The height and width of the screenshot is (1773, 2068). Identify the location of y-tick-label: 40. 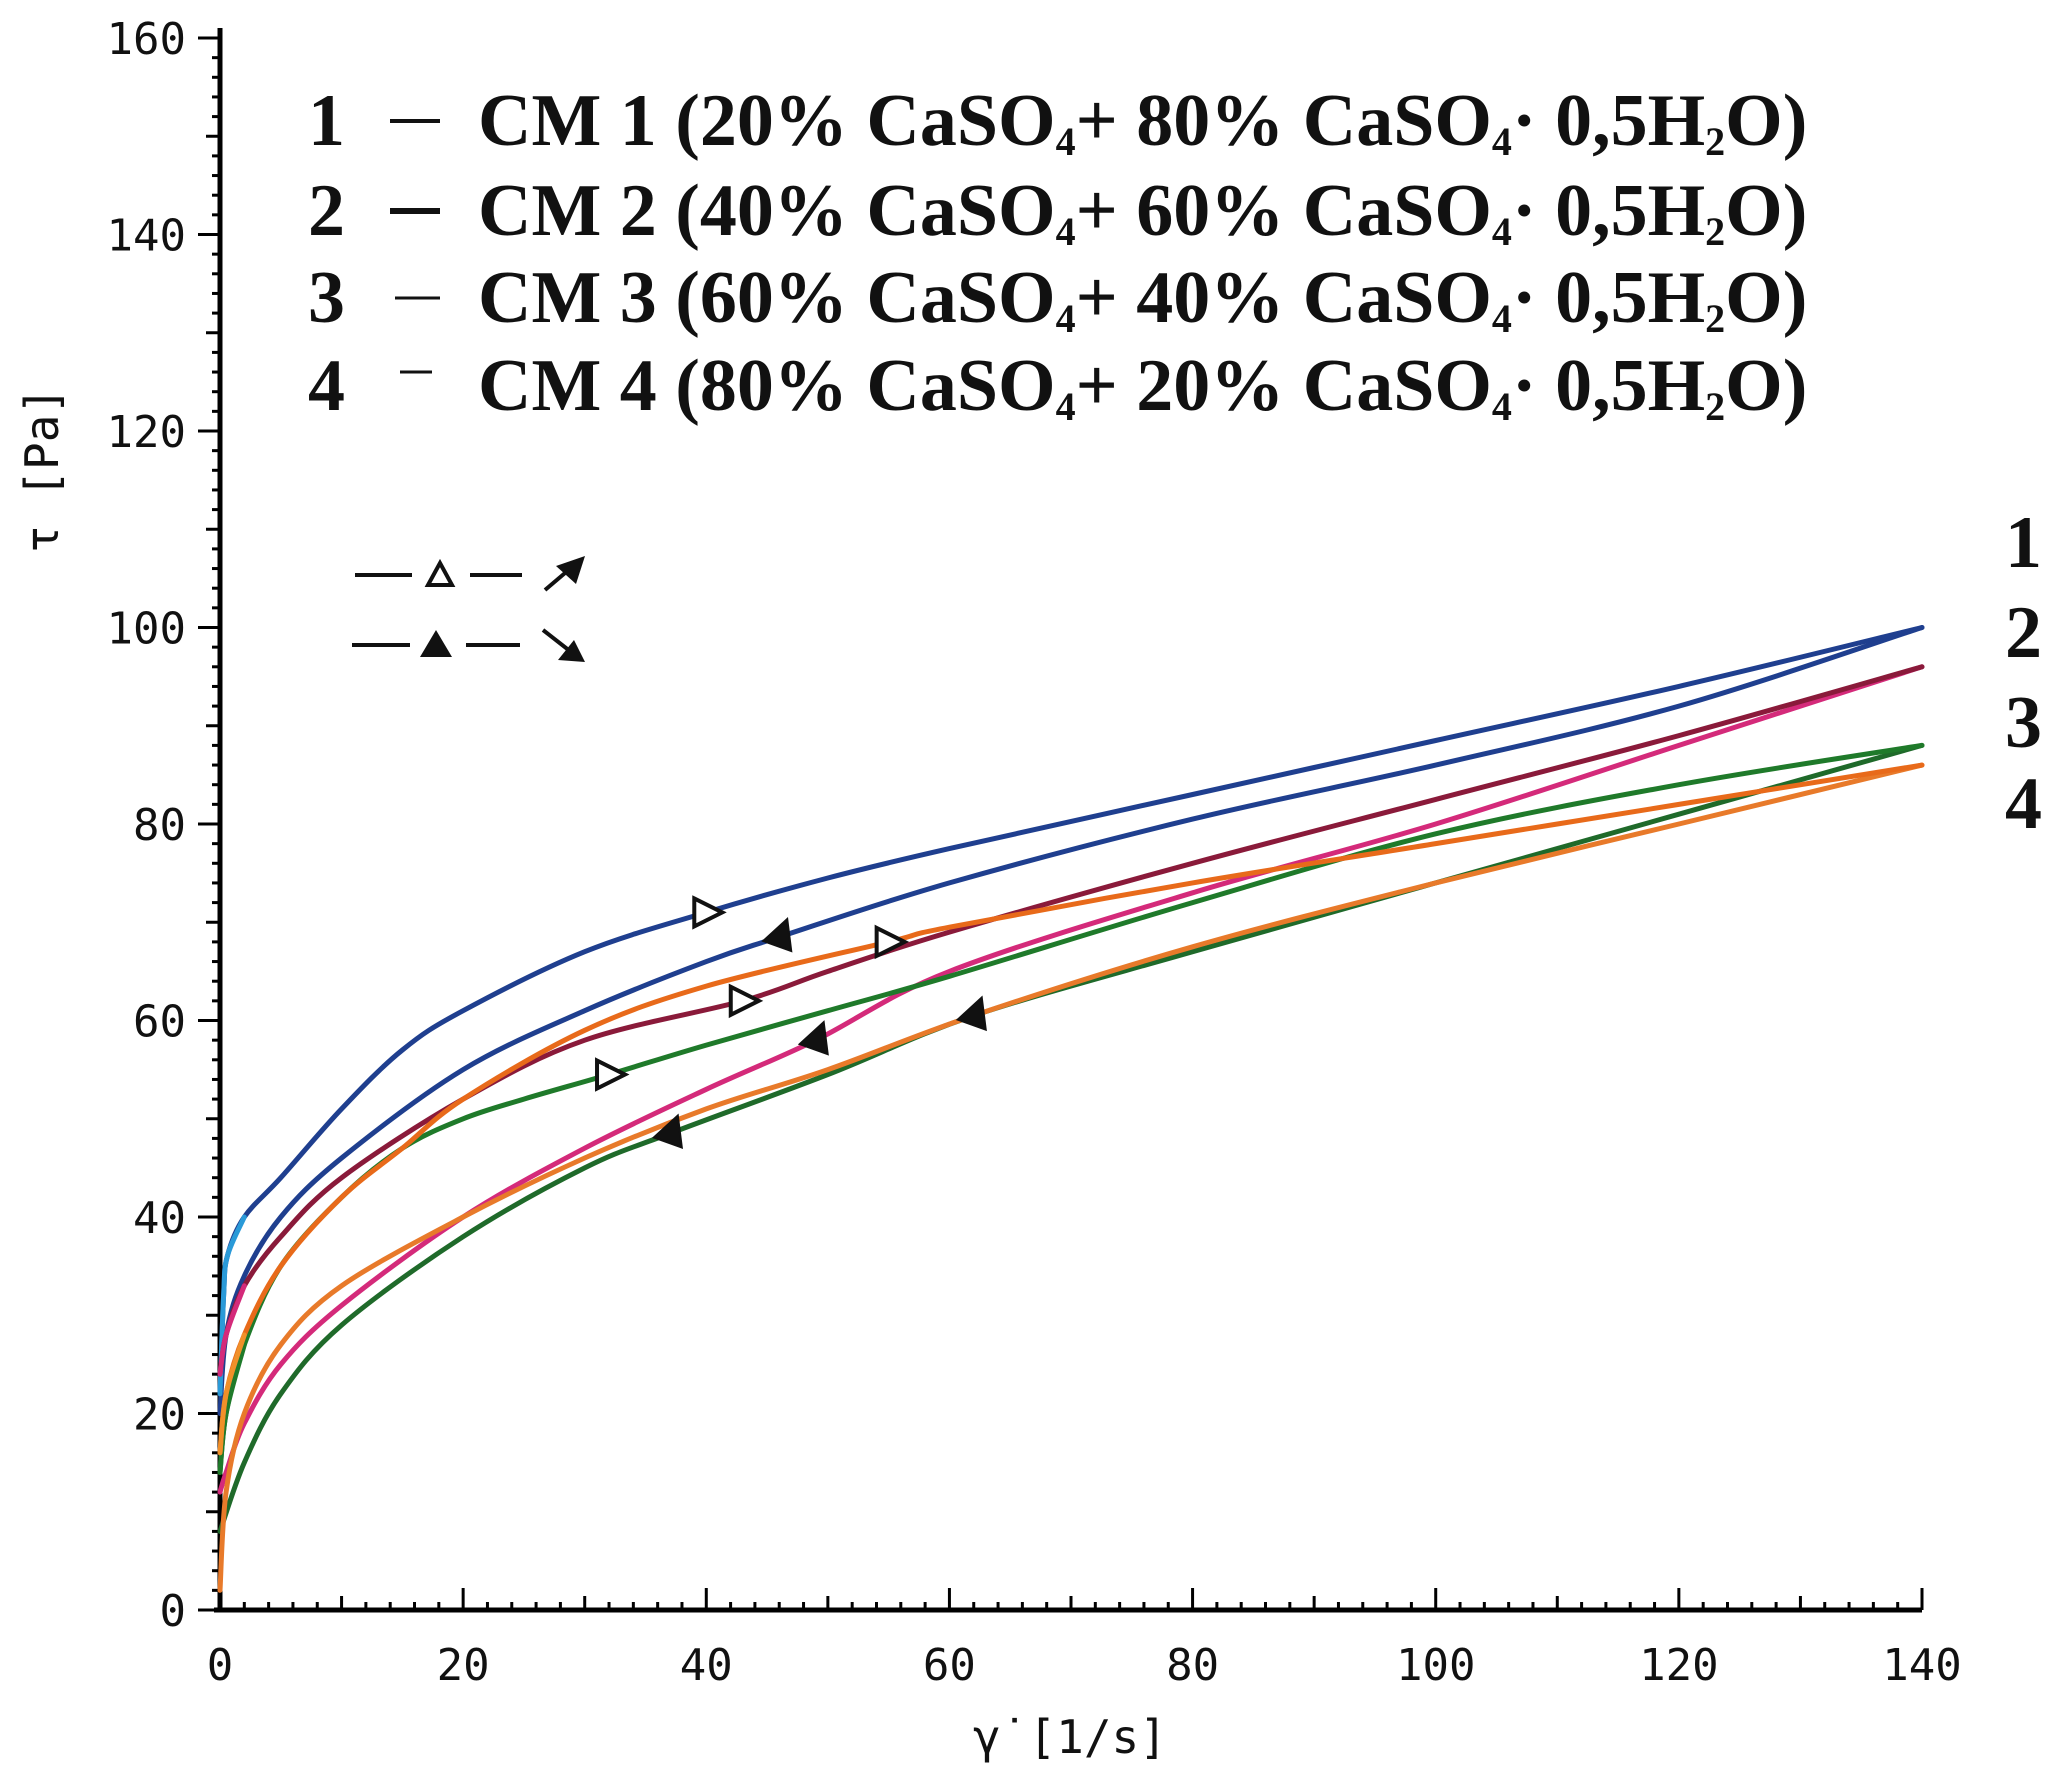
(159, 1218).